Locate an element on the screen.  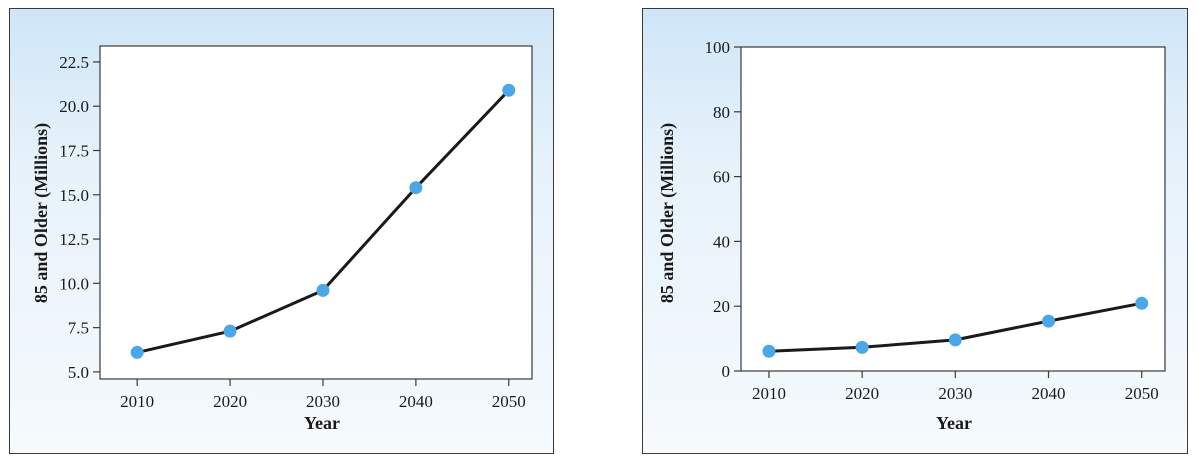
y-tick-label: 15.0 is located at coordinates (74, 195).